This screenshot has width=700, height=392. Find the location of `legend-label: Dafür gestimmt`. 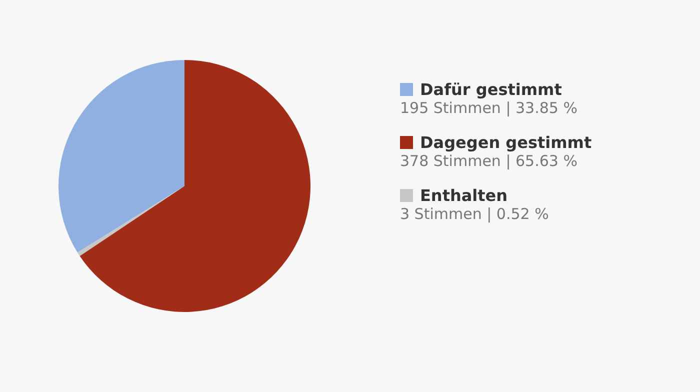

legend-label: Dafür gestimmt is located at coordinates (491, 89).